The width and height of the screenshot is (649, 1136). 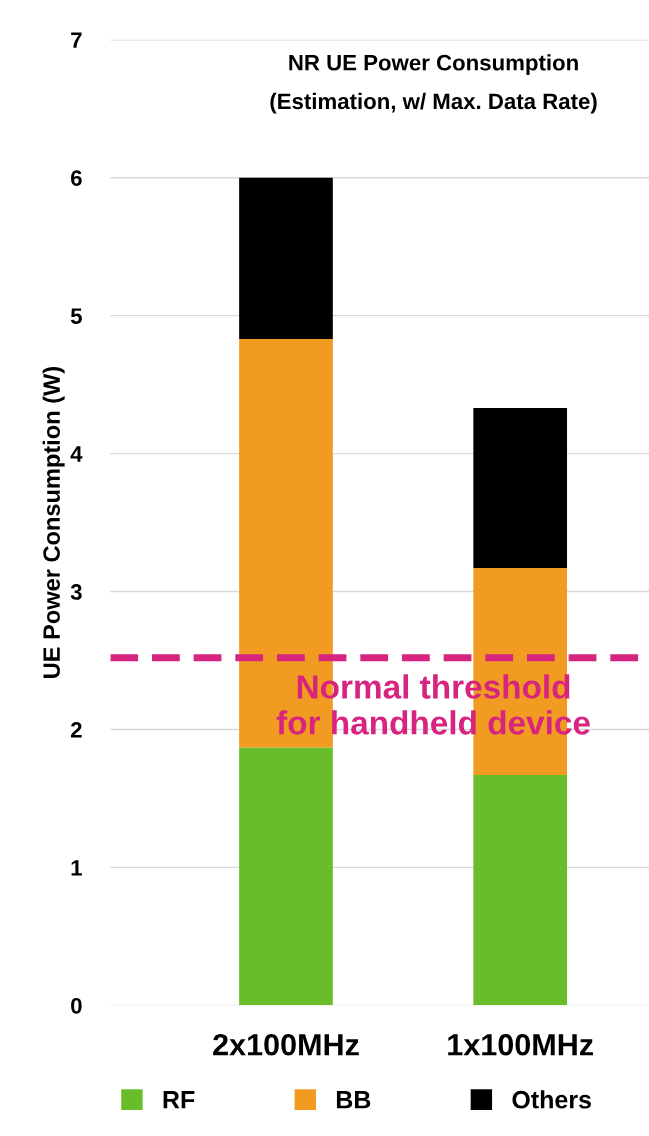 I want to click on text: NR UE Power Consumption, so click(x=433, y=64).